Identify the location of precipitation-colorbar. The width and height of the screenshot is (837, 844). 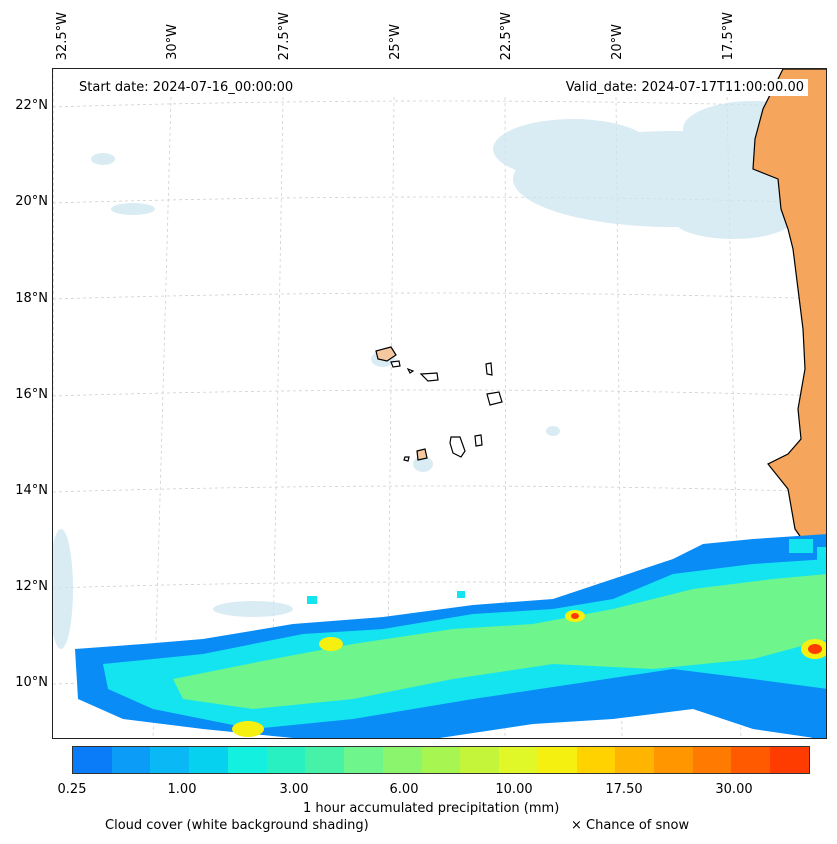
(441, 760).